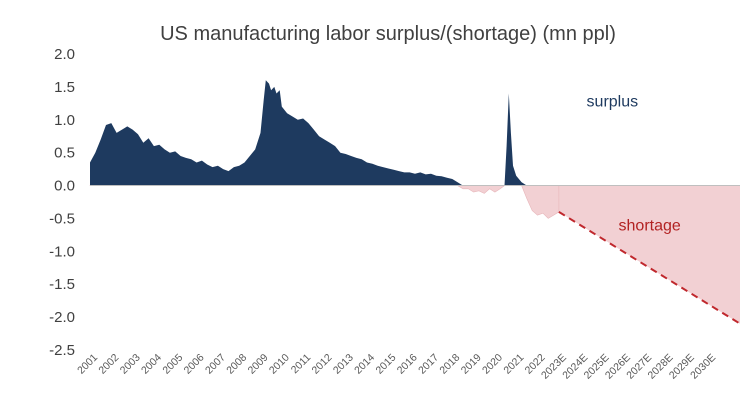 This screenshot has height=412, width=756. I want to click on x-tick-label: 2020, so click(492, 364).